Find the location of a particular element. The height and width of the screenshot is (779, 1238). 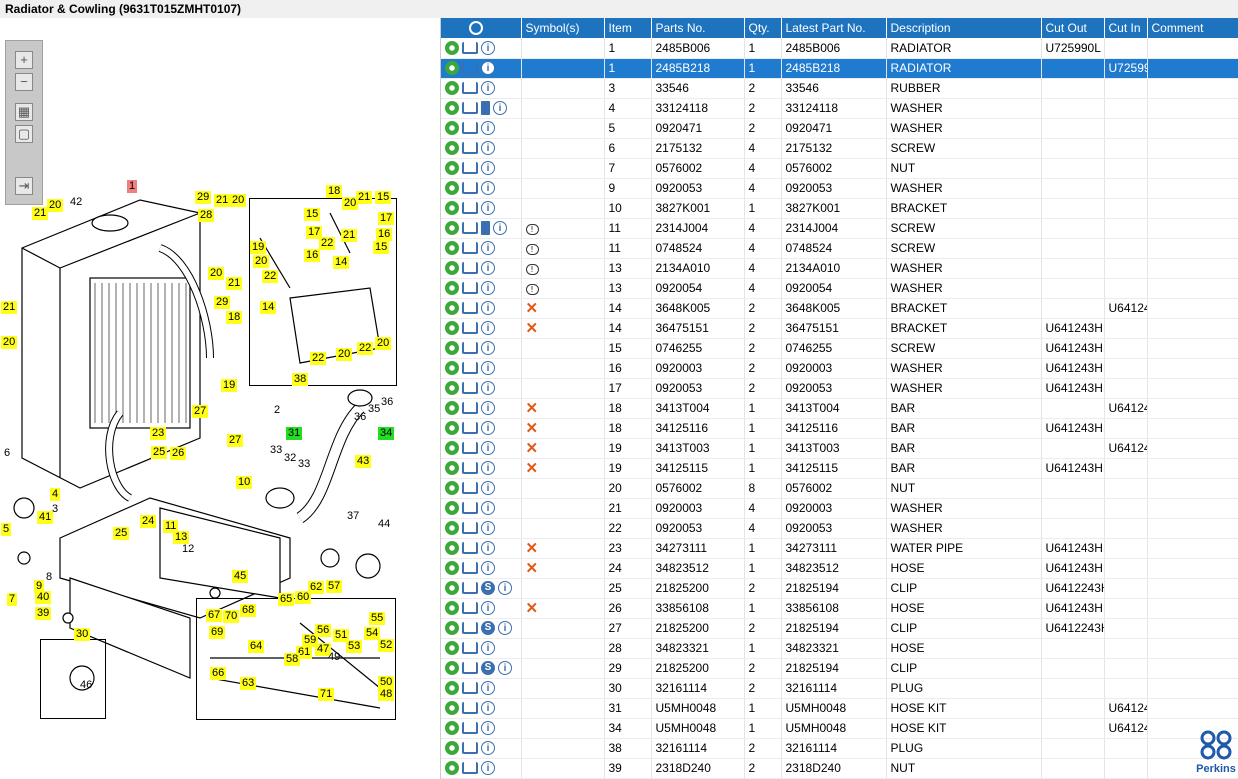

callout-65: 65 is located at coordinates (286, 599).